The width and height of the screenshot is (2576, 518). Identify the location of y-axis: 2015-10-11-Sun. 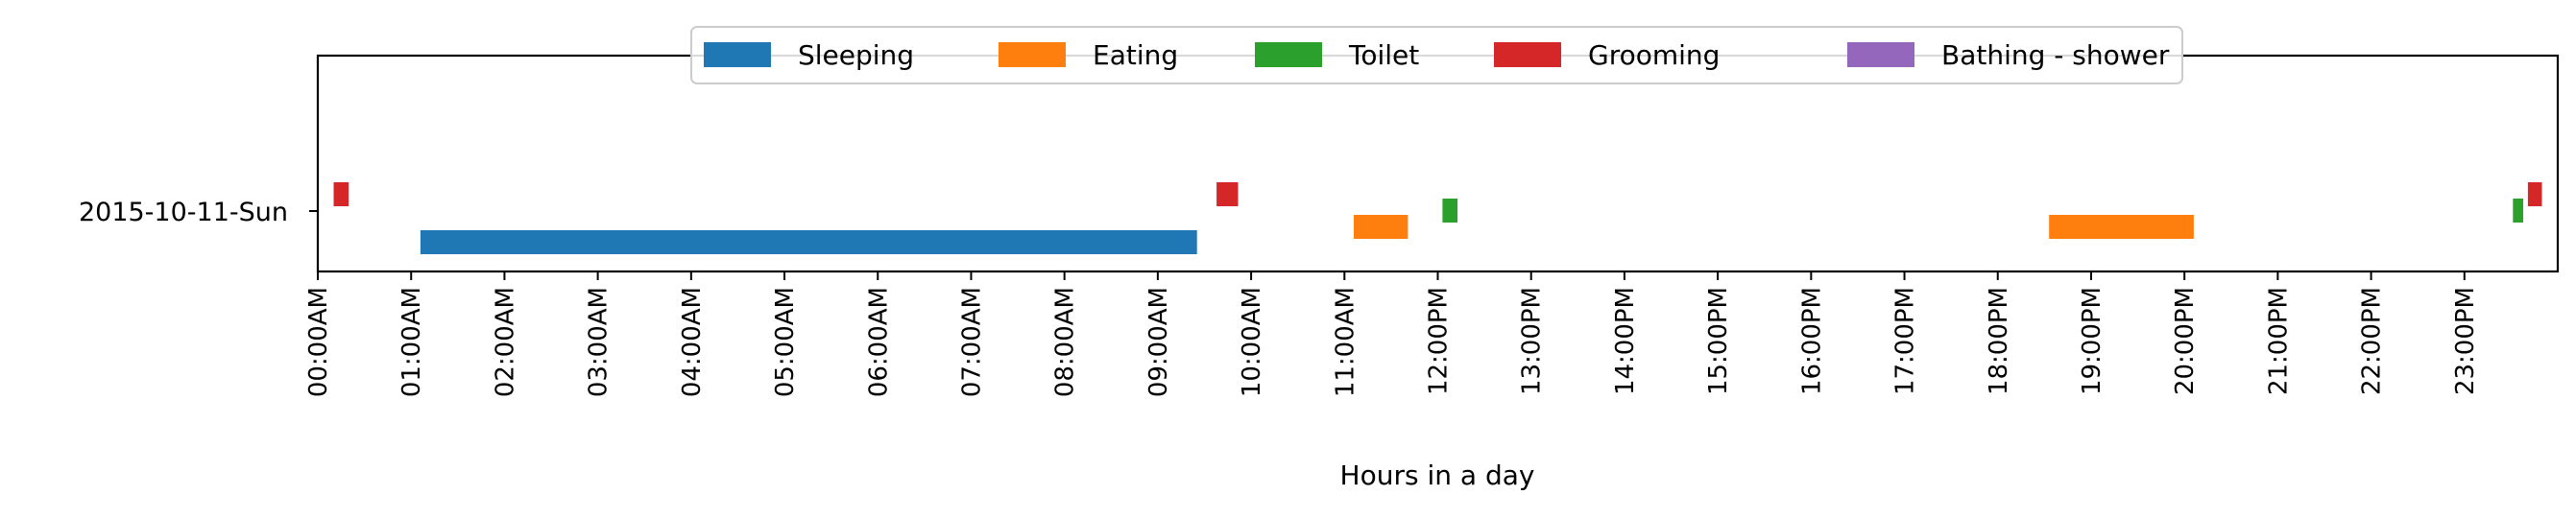
(198, 212).